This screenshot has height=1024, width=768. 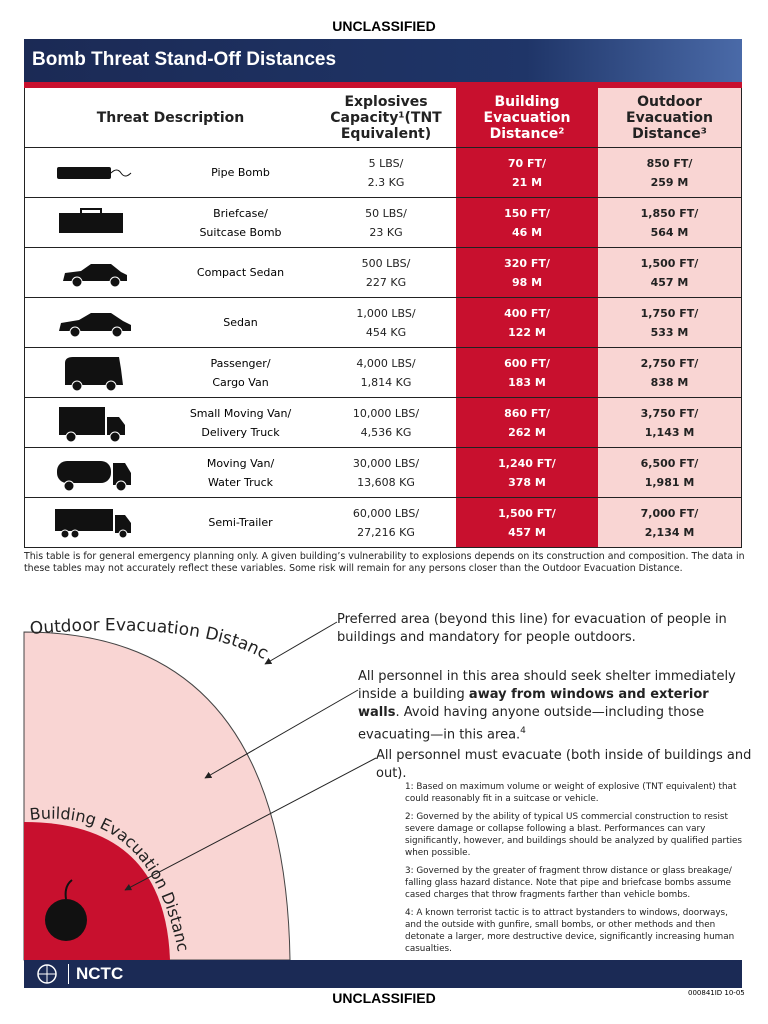 What do you see at coordinates (527, 101) in the screenshot?
I see `header-text: Building` at bounding box center [527, 101].